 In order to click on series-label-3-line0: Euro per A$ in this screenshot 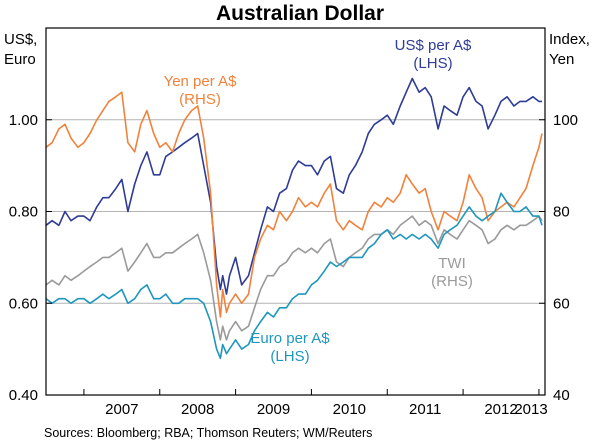, I will do `click(290, 338)`.